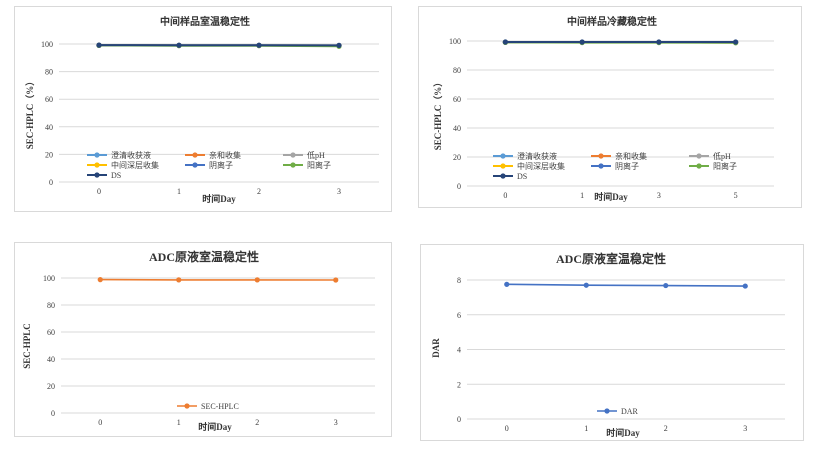  I want to click on legend-label: 澄清收获液, so click(131, 155).